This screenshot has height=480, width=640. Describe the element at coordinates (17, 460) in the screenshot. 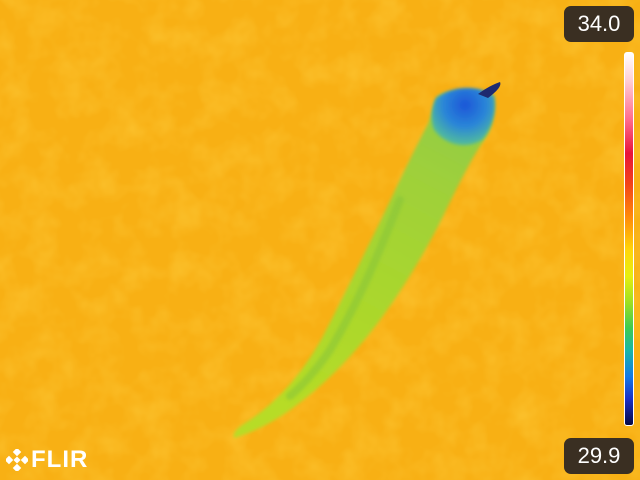

I see `flir-logo-icon` at that location.